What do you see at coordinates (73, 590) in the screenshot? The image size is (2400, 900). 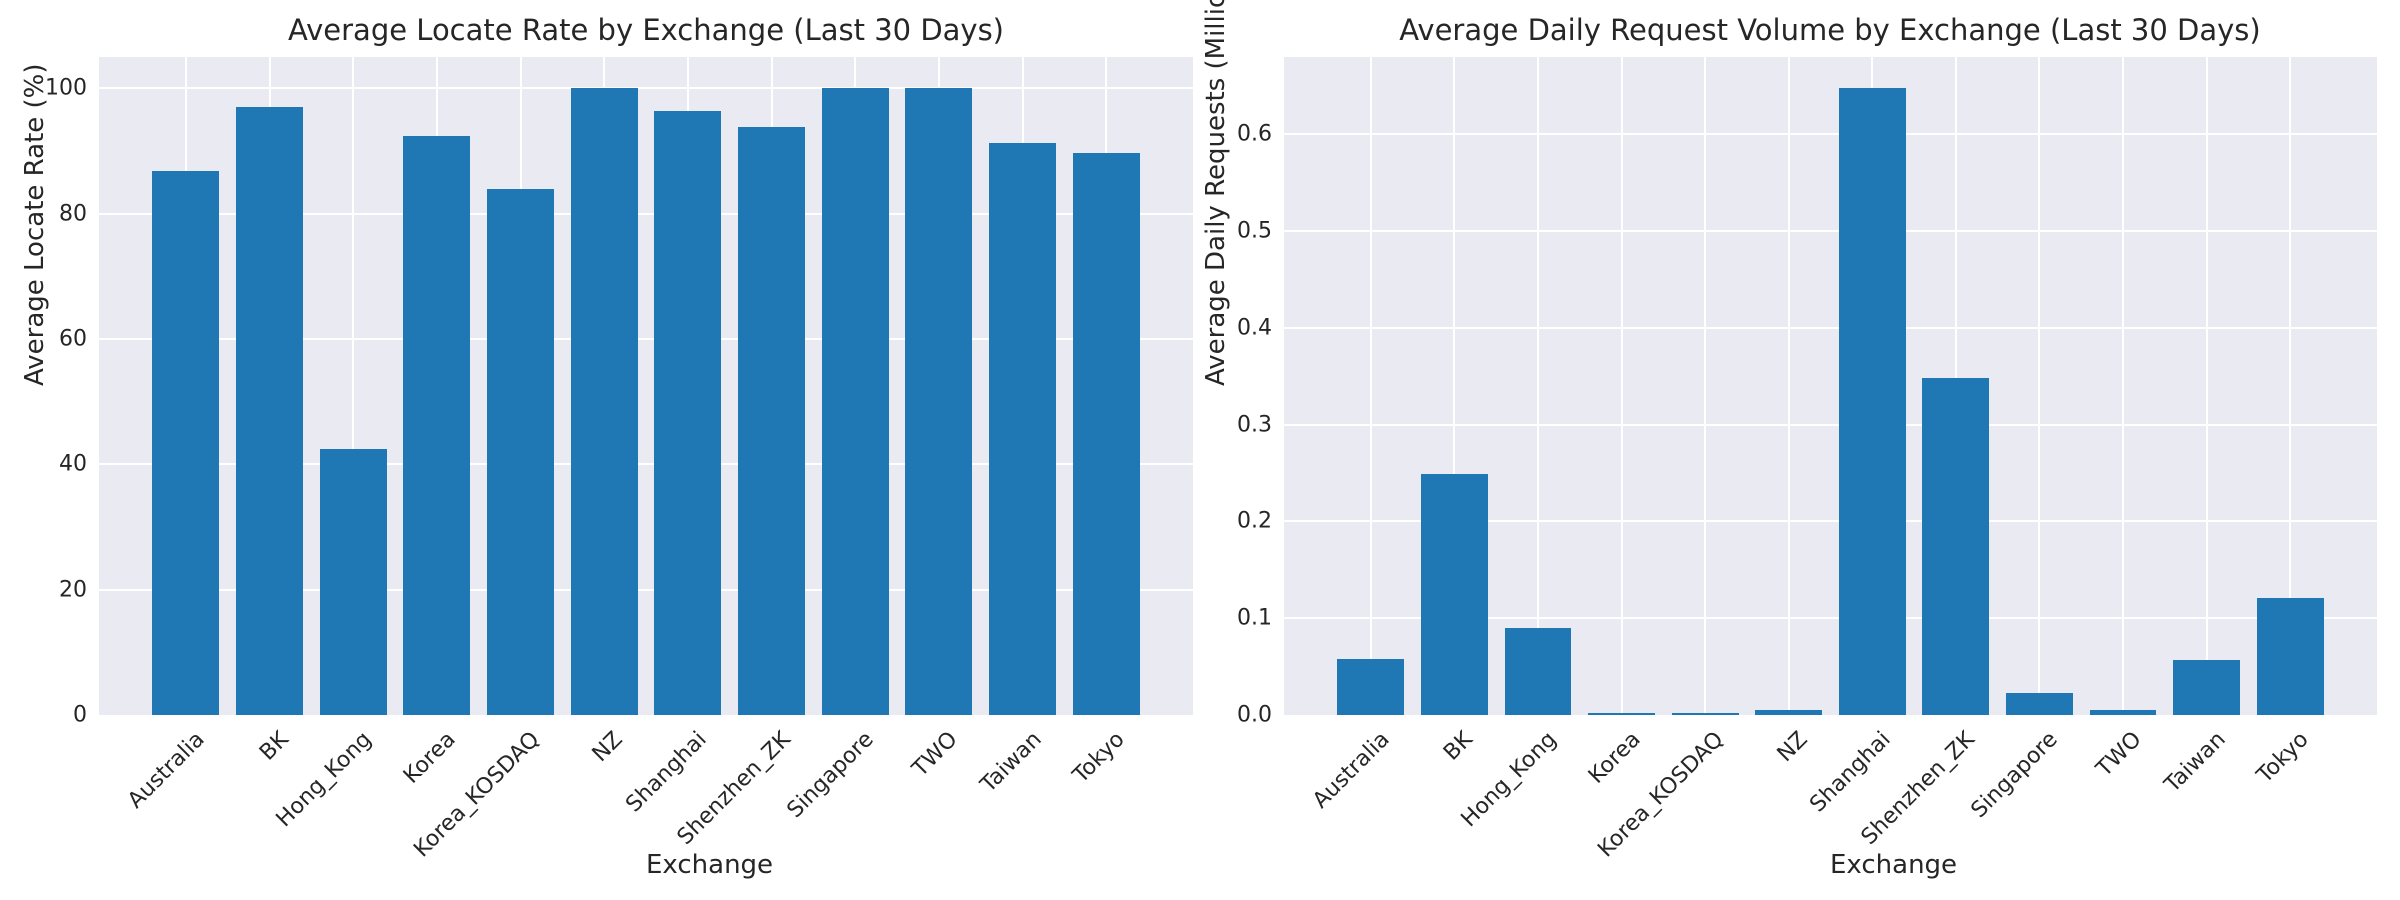 I see `y-tick-label: 20` at bounding box center [73, 590].